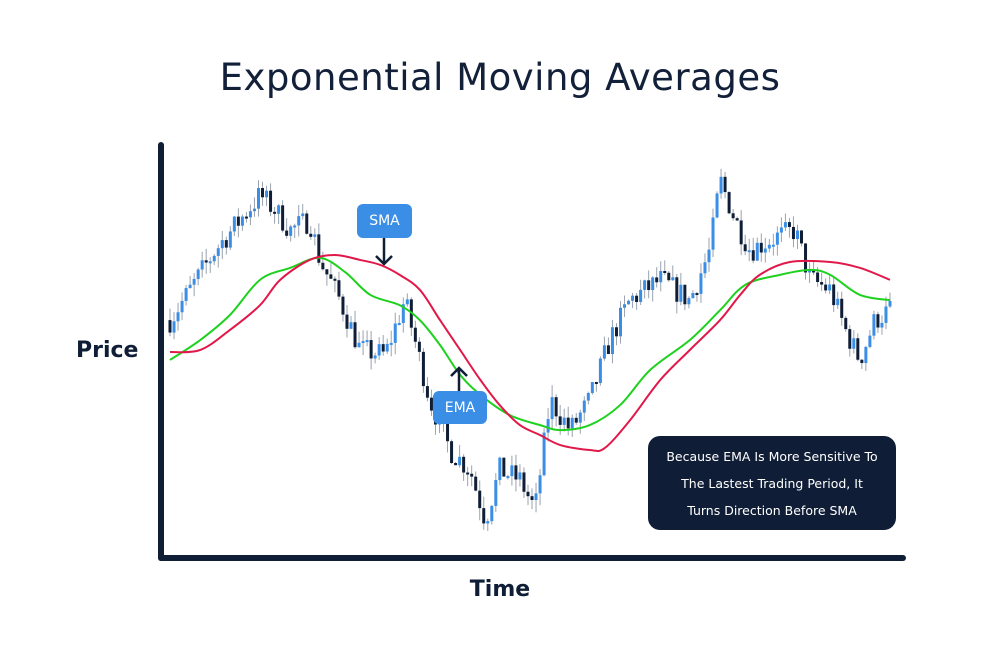 Image resolution: width=1000 pixels, height=654 pixels. Describe the element at coordinates (500, 77) in the screenshot. I see `chart-title: Exponential Moving Averages` at that location.